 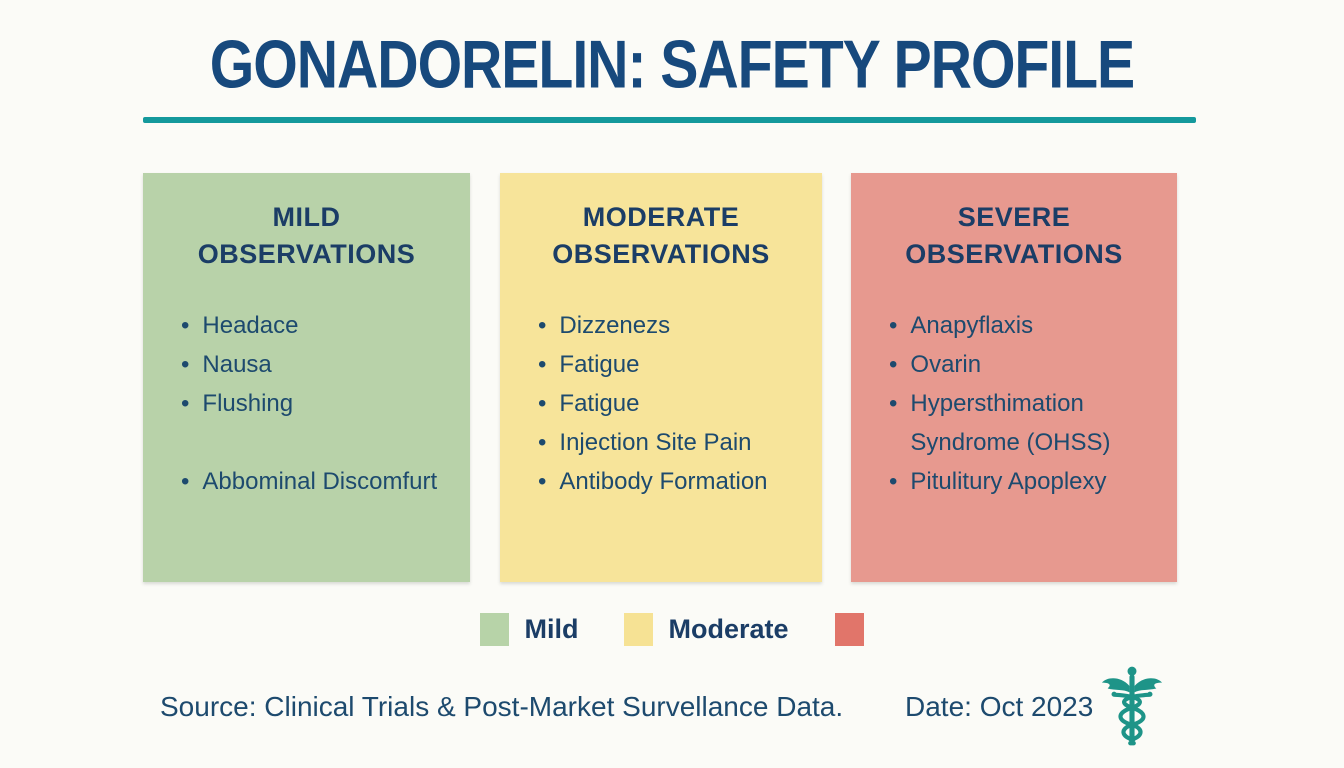 I want to click on severe-header-line1: SEVERE, so click(x=1014, y=217).